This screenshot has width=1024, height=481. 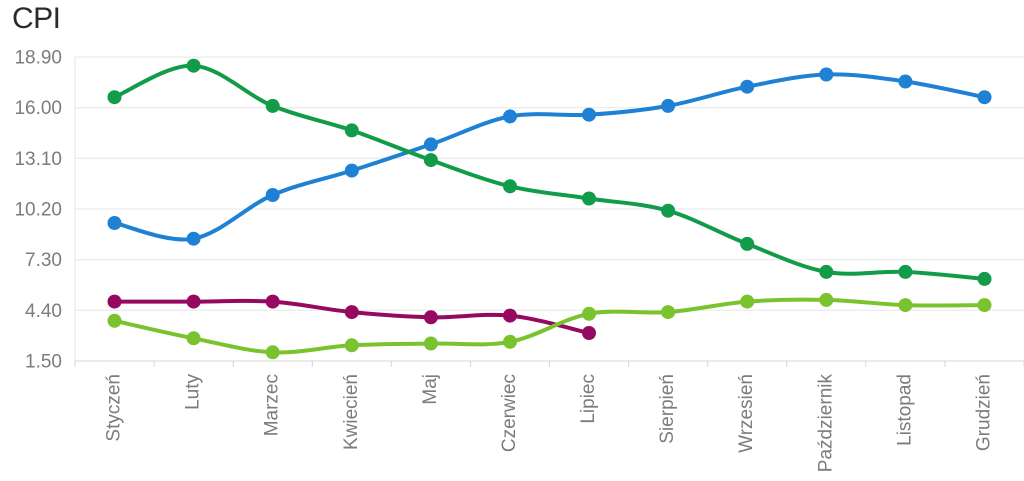 I want to click on y-tick-label: 7.30, so click(x=43, y=260).